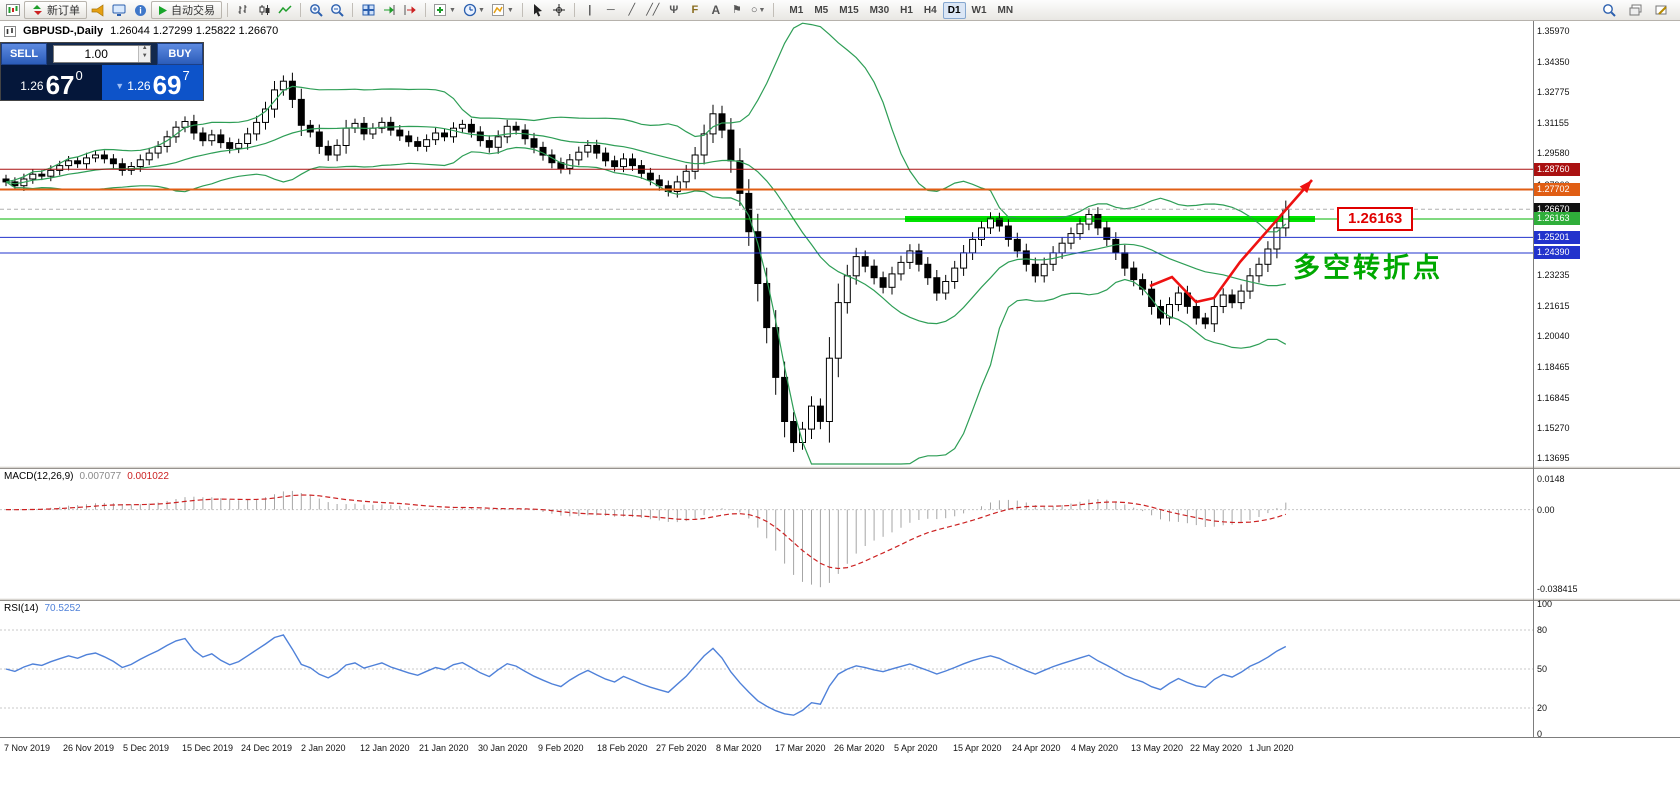  I want to click on timeframe-m5: M5, so click(821, 10).